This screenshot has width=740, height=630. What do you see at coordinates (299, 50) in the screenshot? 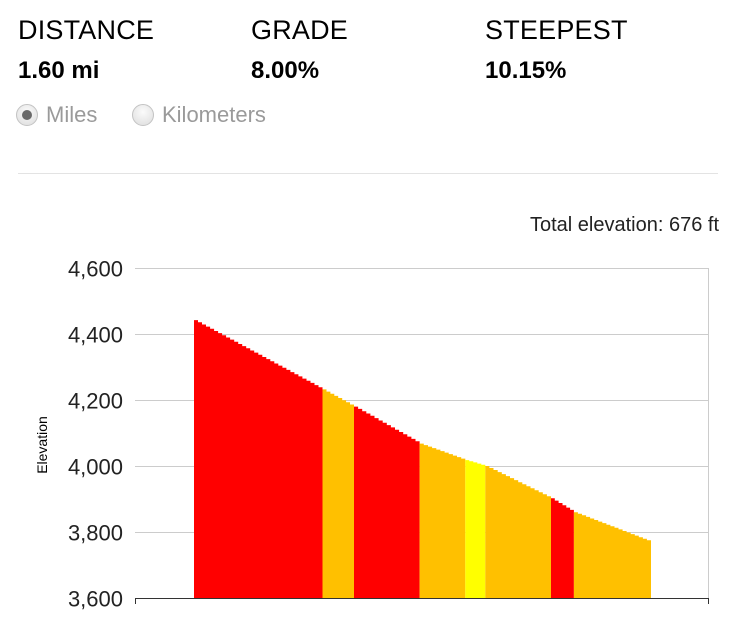
I see `grade-stat: GRADE 8.00%` at bounding box center [299, 50].